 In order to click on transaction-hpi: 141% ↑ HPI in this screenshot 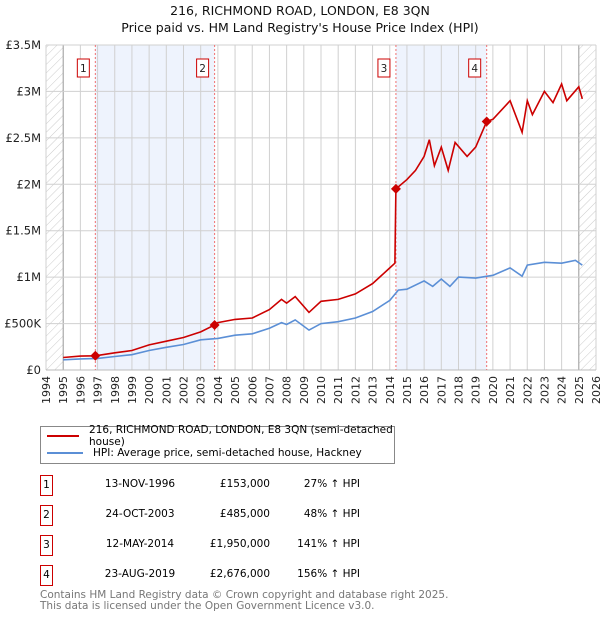, I will do `click(328, 544)`.